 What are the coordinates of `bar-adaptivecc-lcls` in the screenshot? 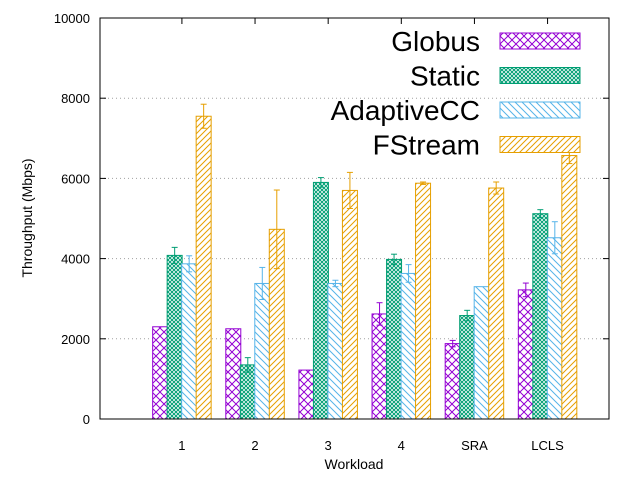 It's located at (554, 328).